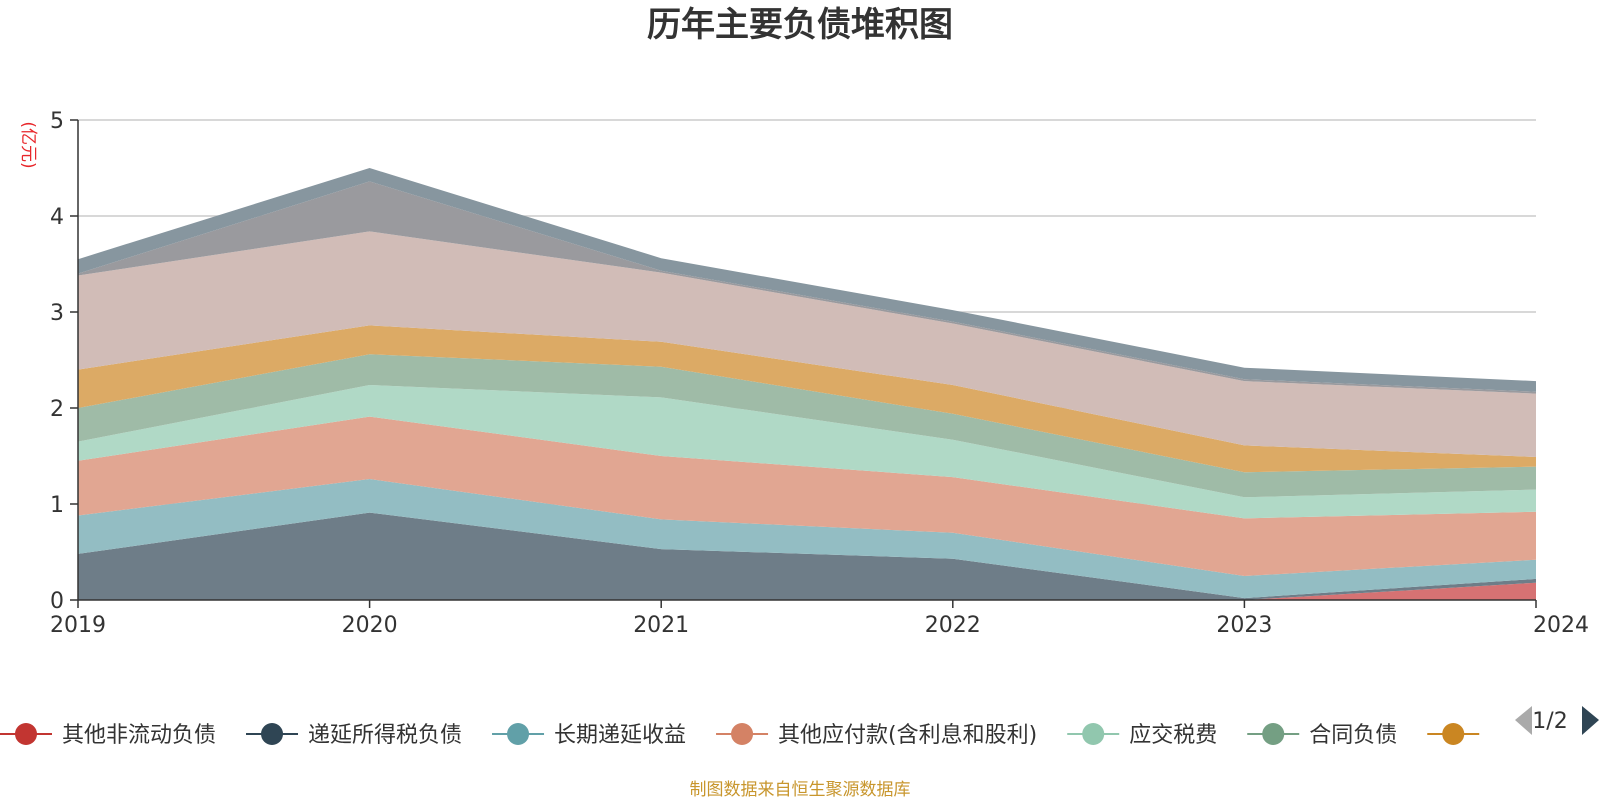 Image resolution: width=1600 pixels, height=800 pixels. I want to click on x-tick-label: 2024, so click(1561, 625).